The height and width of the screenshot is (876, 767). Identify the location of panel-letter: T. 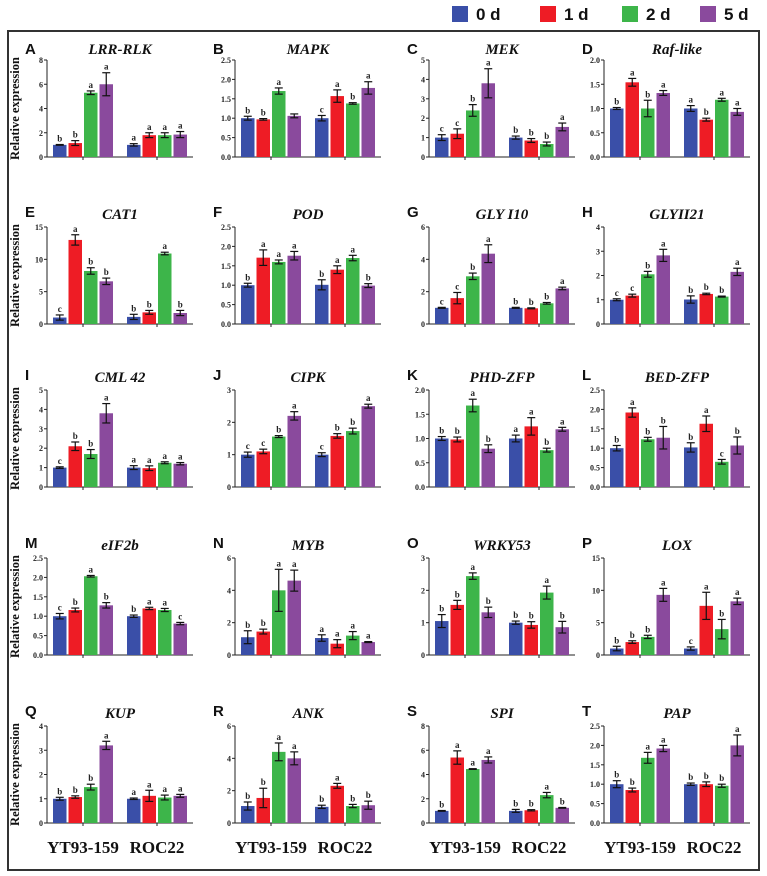
(586, 711).